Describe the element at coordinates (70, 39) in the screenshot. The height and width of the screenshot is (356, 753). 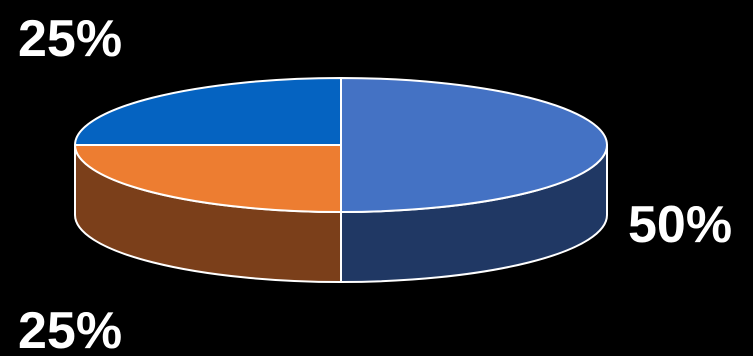
I see `data-label-slice-2: 25%` at that location.